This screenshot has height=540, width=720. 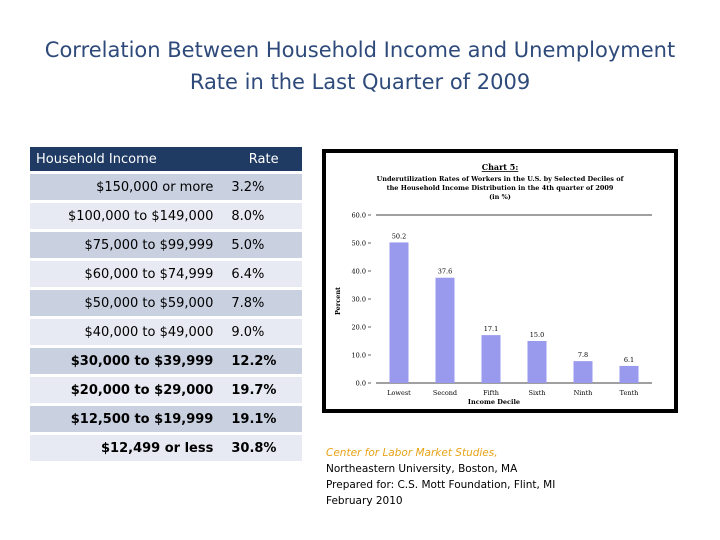 I want to click on table-row: $12,500 to $19,999 19.1%, so click(x=166, y=419).